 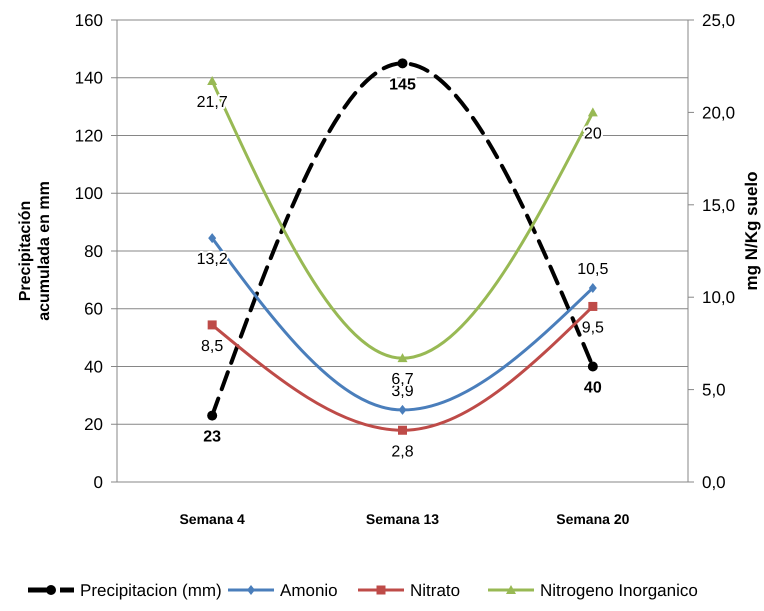 I want to click on legend-label: Nitrogeno Inorganico, so click(x=619, y=590).